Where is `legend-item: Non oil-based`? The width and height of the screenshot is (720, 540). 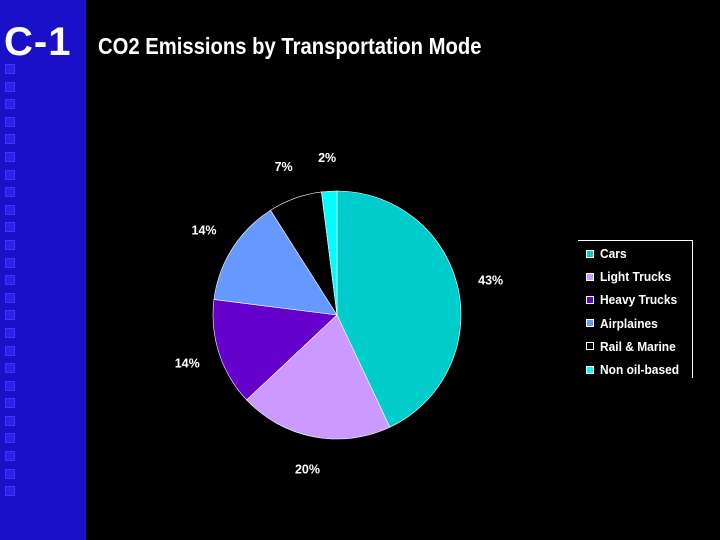
legend-item: Non oil-based is located at coordinates (635, 369).